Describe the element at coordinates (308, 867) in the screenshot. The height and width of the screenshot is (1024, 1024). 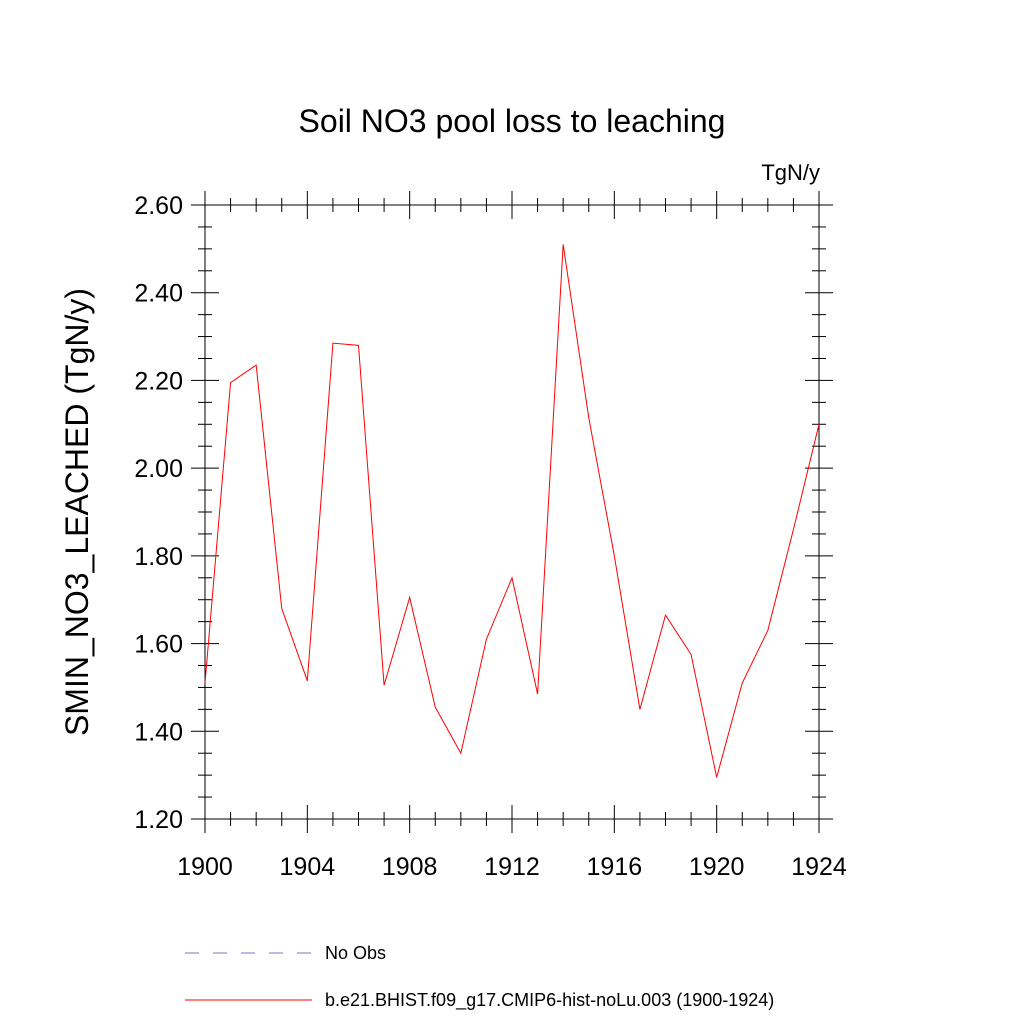
I see `x-tick-label: 1904` at that location.